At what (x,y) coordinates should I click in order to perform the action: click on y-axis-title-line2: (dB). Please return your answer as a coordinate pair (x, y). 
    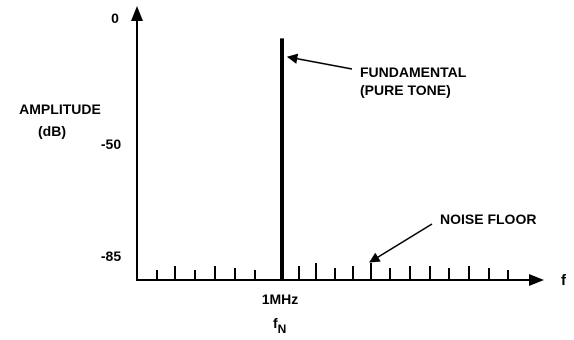
    Looking at the image, I should click on (52, 131).